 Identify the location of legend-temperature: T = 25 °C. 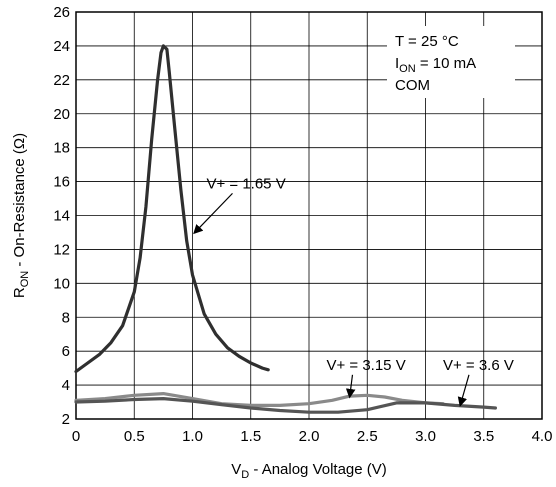
(427, 41).